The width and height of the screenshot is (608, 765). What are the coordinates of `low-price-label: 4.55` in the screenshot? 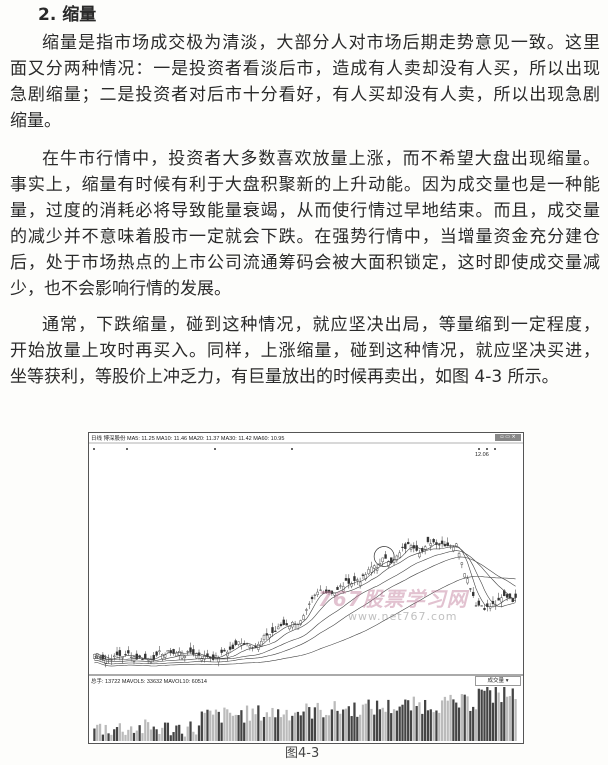 It's located at (100, 658).